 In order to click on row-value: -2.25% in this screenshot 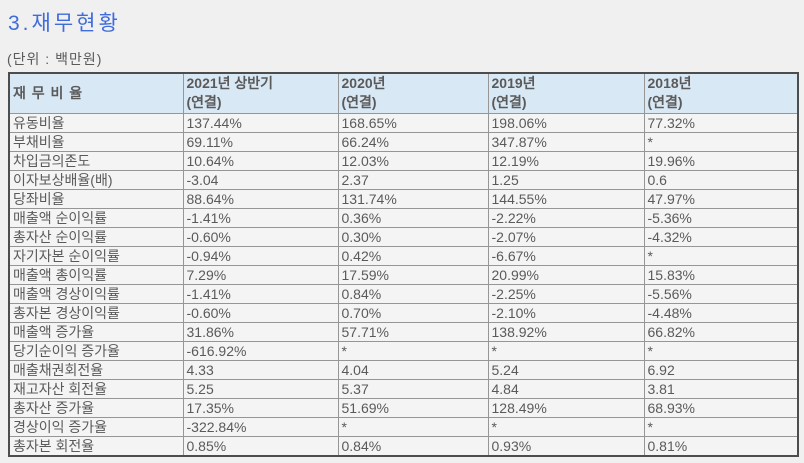, I will do `click(566, 293)`.